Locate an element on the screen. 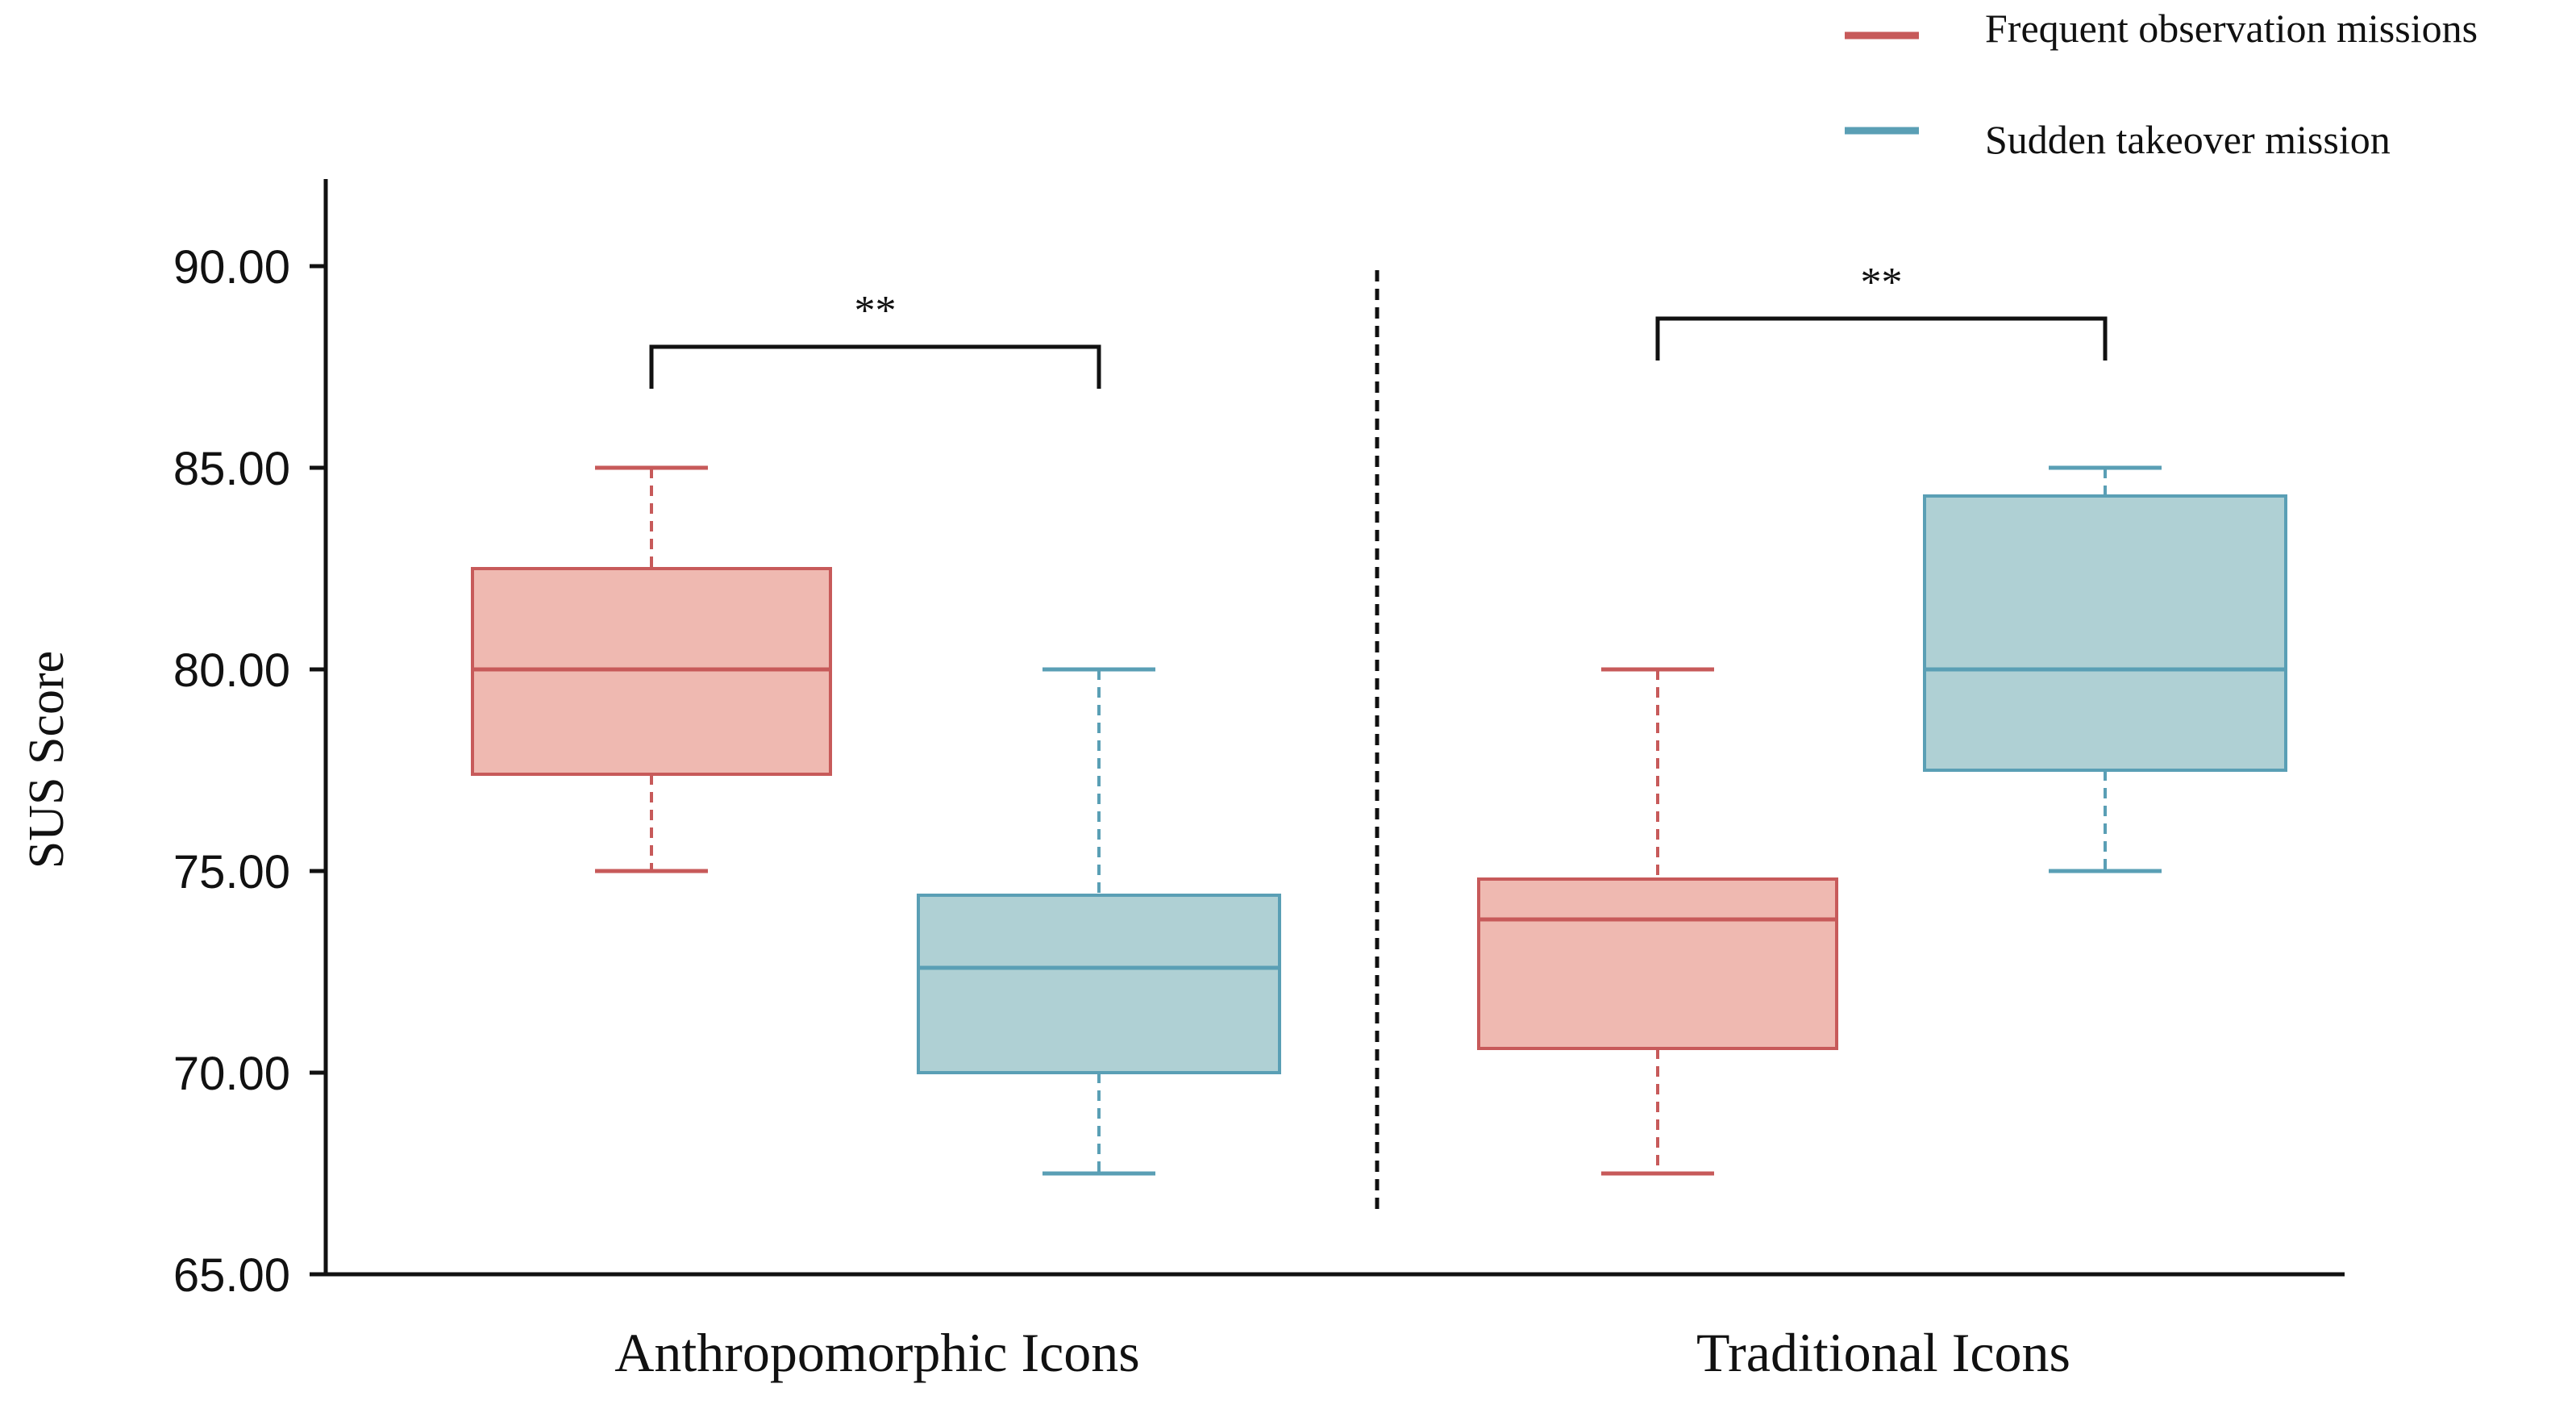 Image resolution: width=2576 pixels, height=1413 pixels. category-label-traditional: Traditional Icons is located at coordinates (1883, 1352).